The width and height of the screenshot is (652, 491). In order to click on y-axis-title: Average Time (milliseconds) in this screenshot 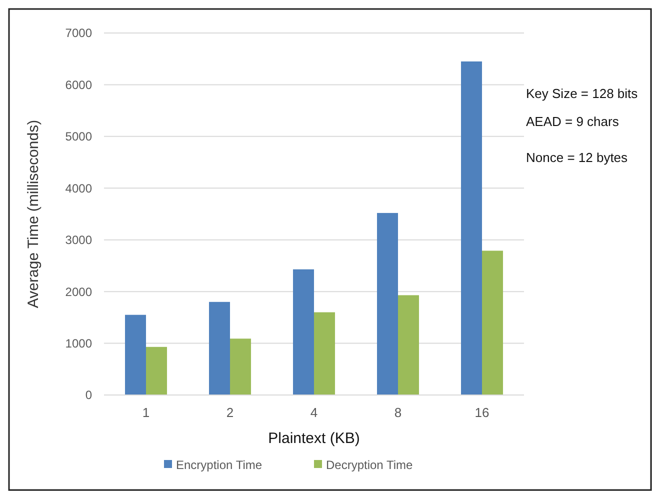, I will do `click(33, 214)`.